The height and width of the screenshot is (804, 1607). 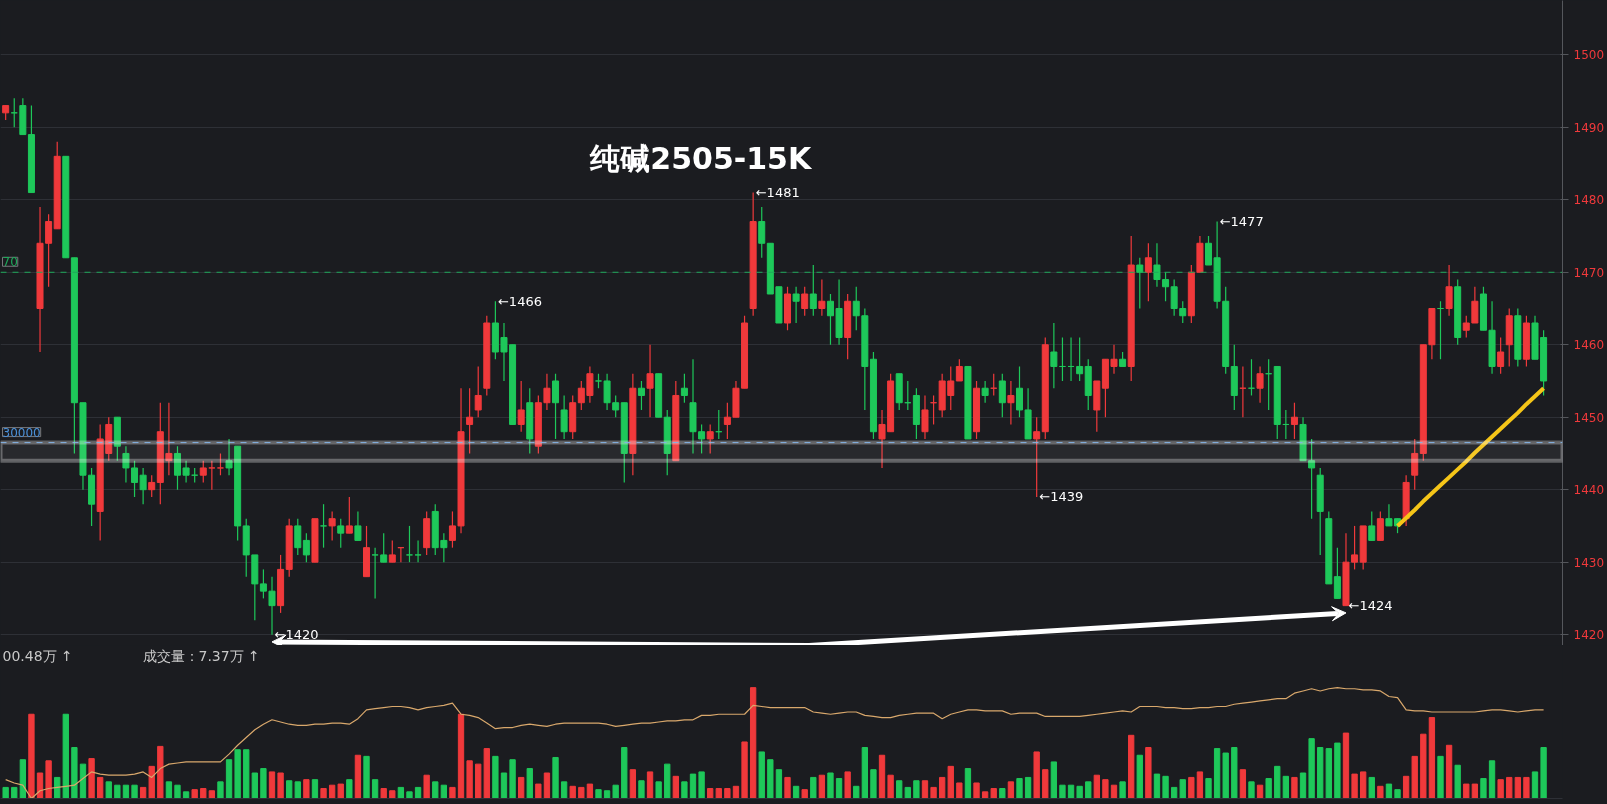 I want to click on annotation: ←1439, so click(x=1061, y=497).